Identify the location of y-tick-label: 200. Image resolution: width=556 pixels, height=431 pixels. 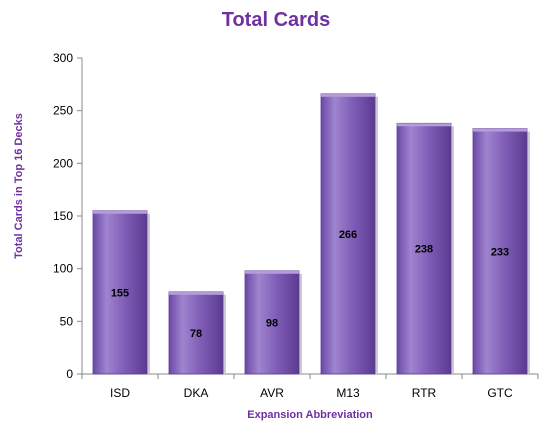
(63, 163).